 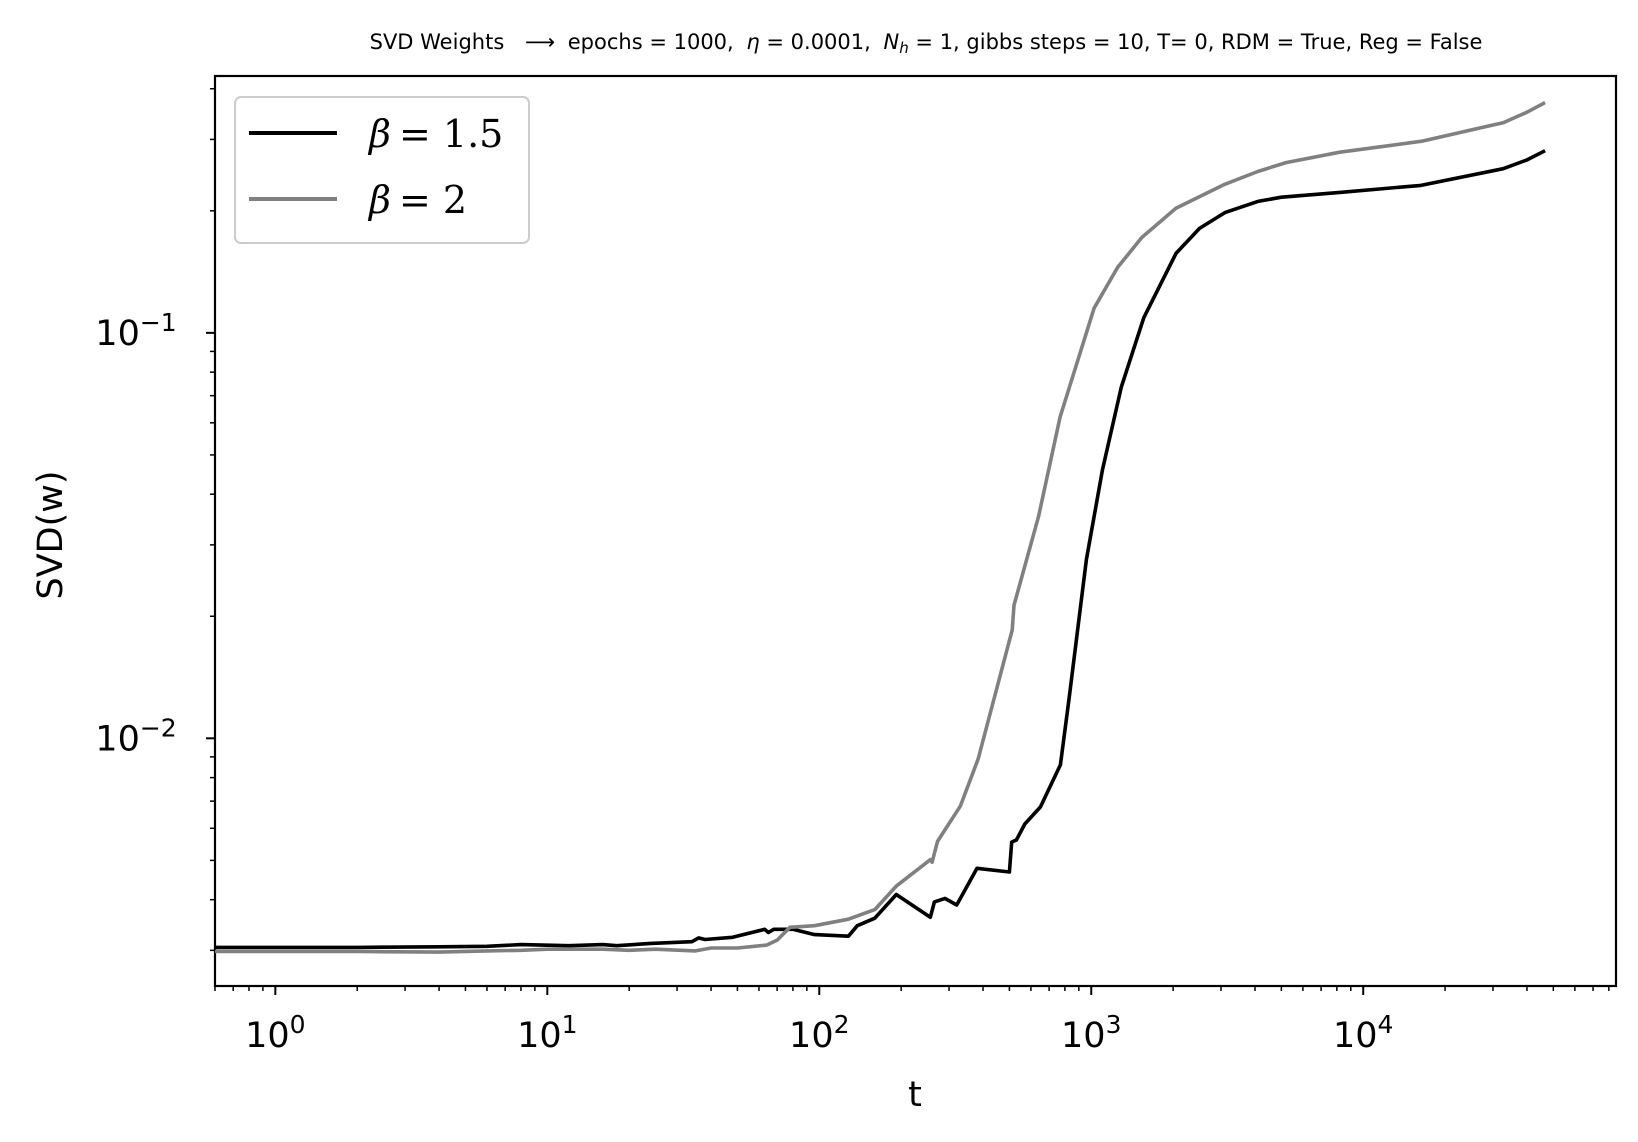 What do you see at coordinates (1091, 1033) in the screenshot?
I see `x-tick-label: 10³` at bounding box center [1091, 1033].